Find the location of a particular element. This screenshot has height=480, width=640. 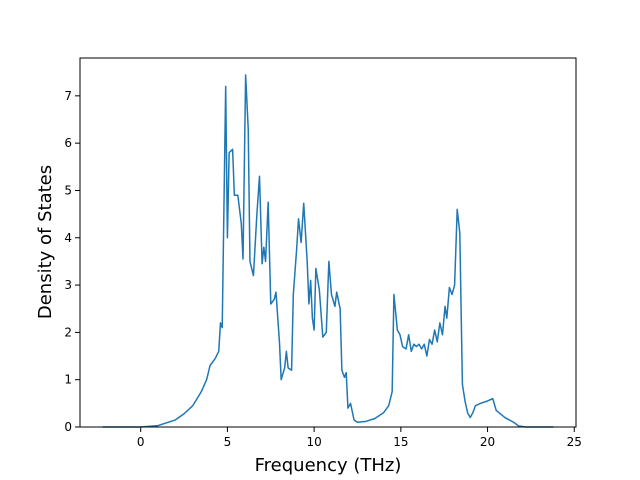

x-tick-label: 20 is located at coordinates (487, 442).